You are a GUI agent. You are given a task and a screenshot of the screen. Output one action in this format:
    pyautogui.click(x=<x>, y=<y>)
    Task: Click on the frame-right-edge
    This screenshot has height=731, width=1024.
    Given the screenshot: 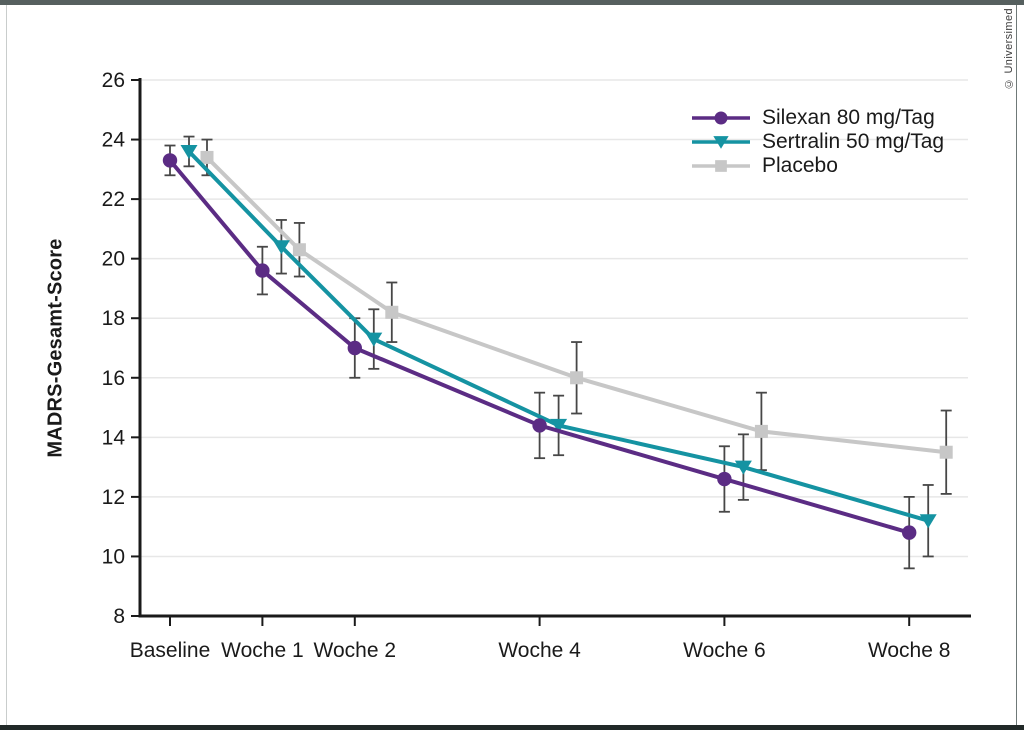 What is the action you would take?
    pyautogui.click(x=1016, y=365)
    